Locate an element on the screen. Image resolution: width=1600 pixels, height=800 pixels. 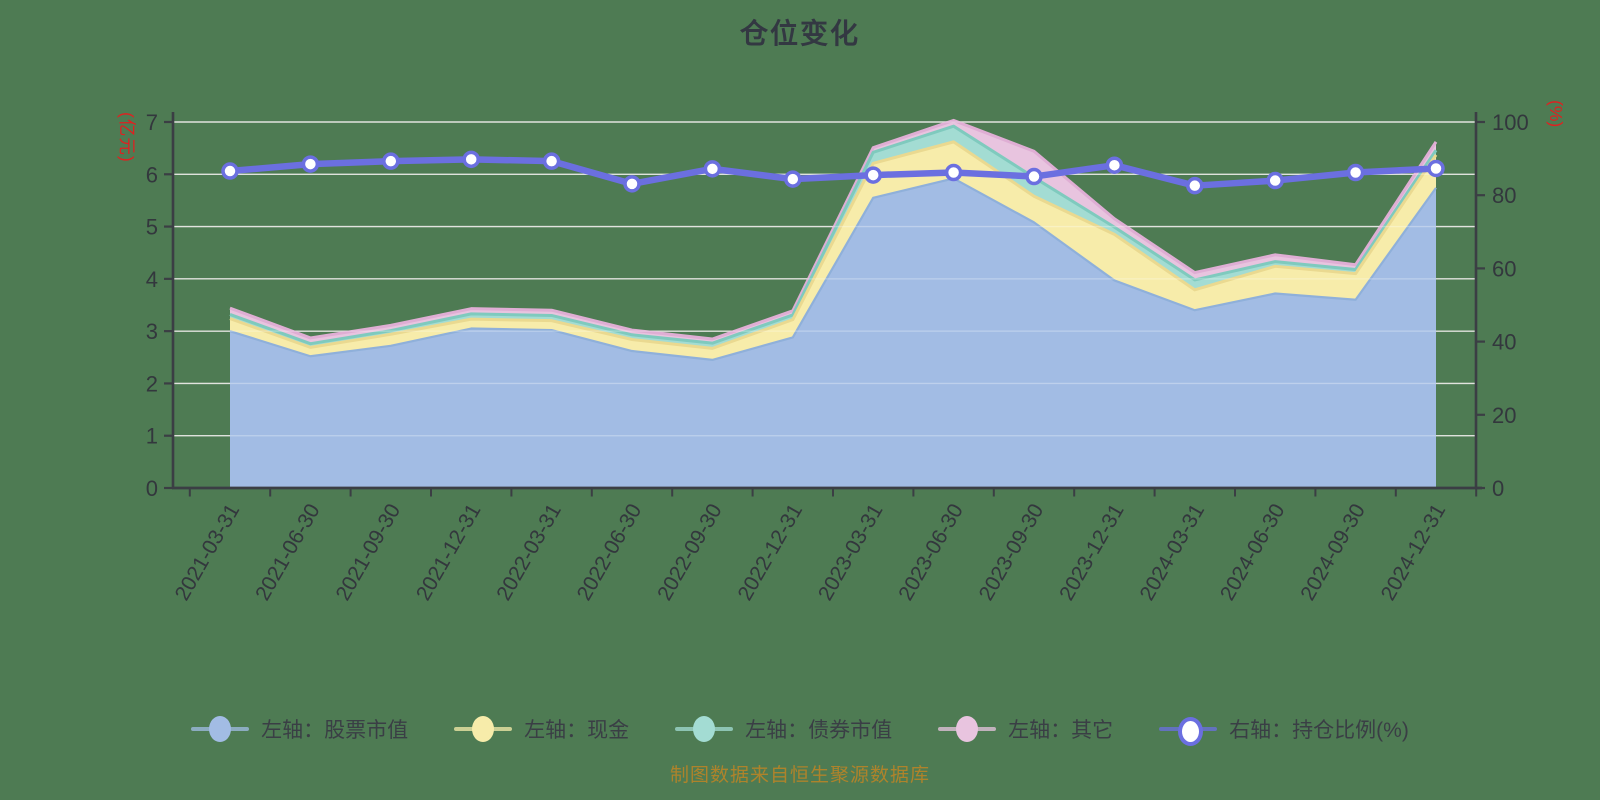
ratio-series-marker-icon is located at coordinates (1188, 729).